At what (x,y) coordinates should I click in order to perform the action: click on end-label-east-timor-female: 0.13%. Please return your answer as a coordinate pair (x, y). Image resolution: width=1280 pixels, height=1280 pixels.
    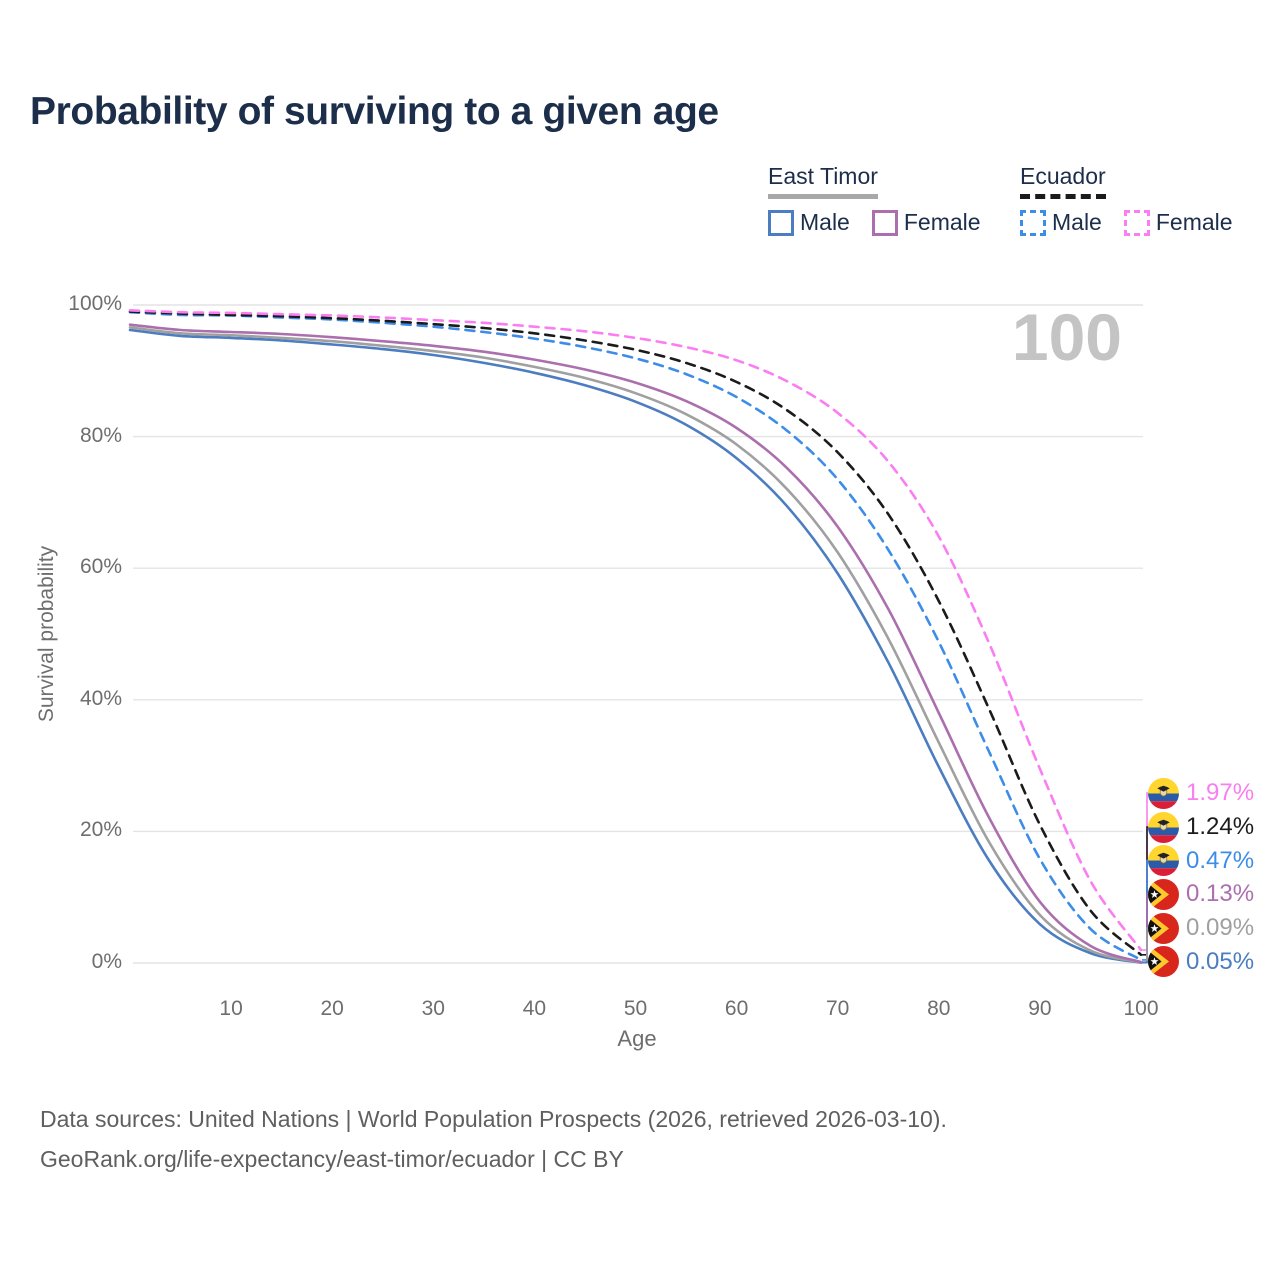
    Looking at the image, I should click on (1201, 894).